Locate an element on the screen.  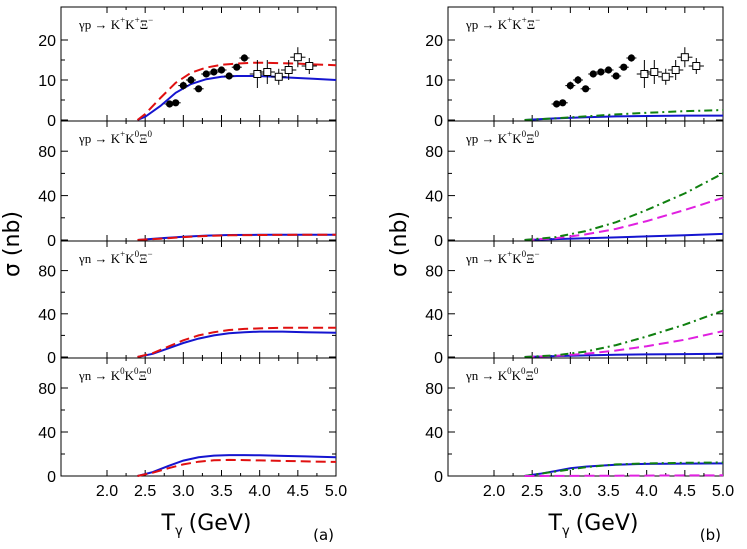
panel-tag: (b) is located at coordinates (710, 535).